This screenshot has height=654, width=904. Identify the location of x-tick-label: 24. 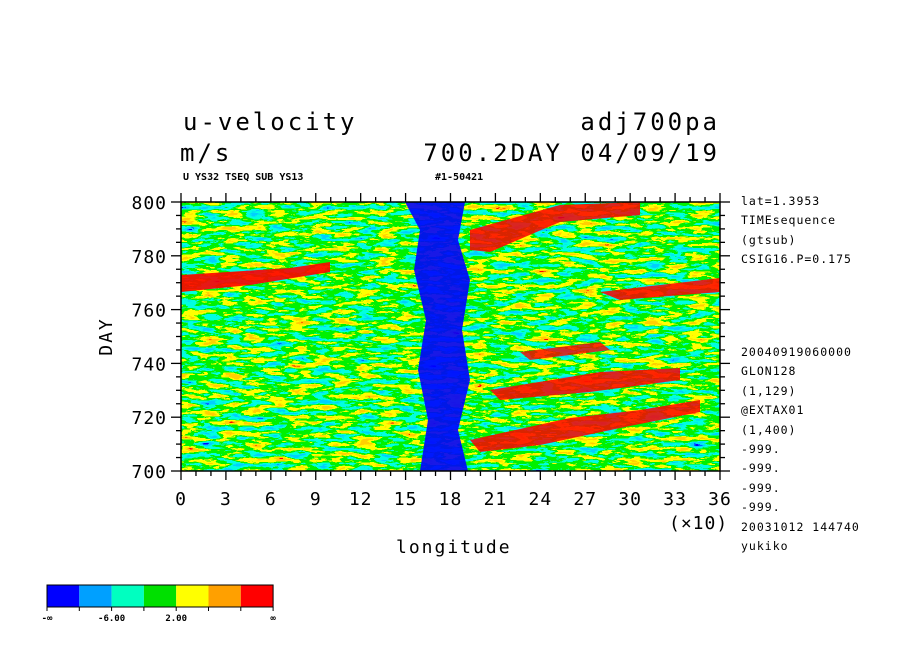
(540, 499).